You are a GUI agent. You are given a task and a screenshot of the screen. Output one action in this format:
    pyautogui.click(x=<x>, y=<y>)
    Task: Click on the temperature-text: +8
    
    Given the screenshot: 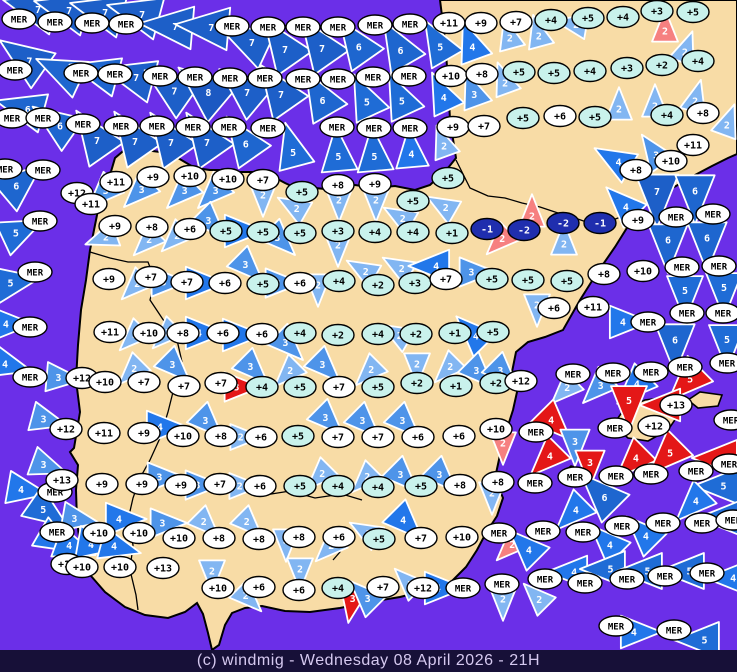 What is the action you would take?
    pyautogui.click(x=604, y=275)
    